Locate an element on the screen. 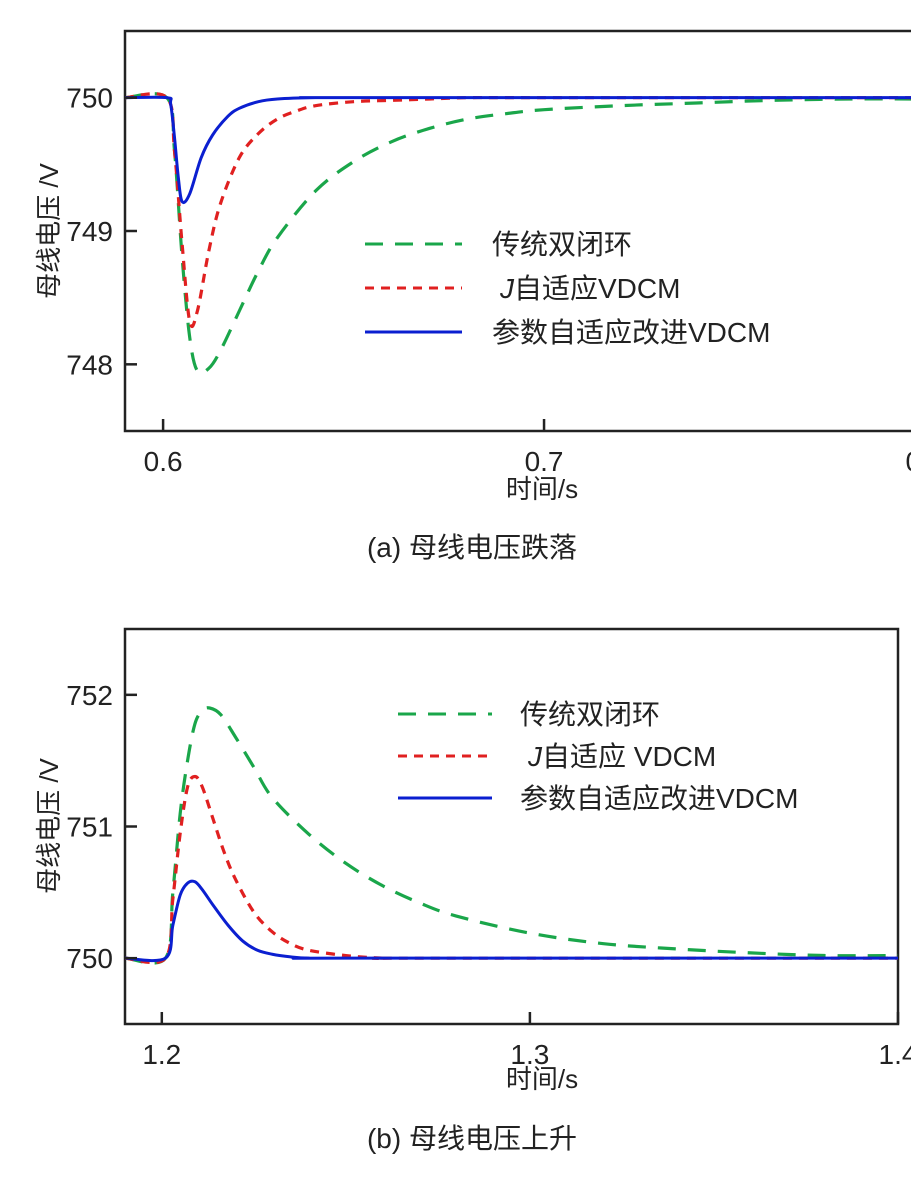 The image size is (911, 1183). chart-b-ytick-label: 751 is located at coordinates (89, 827).